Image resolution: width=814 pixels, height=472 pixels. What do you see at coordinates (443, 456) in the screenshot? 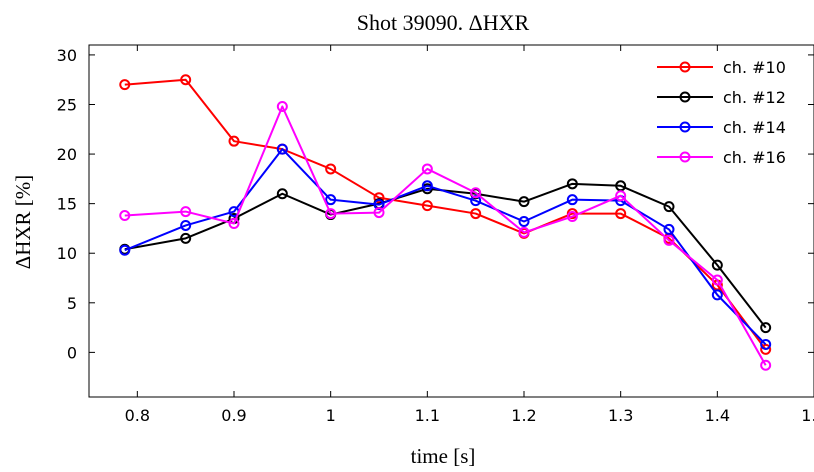
I see `x-axis-label: time [s]` at bounding box center [443, 456].